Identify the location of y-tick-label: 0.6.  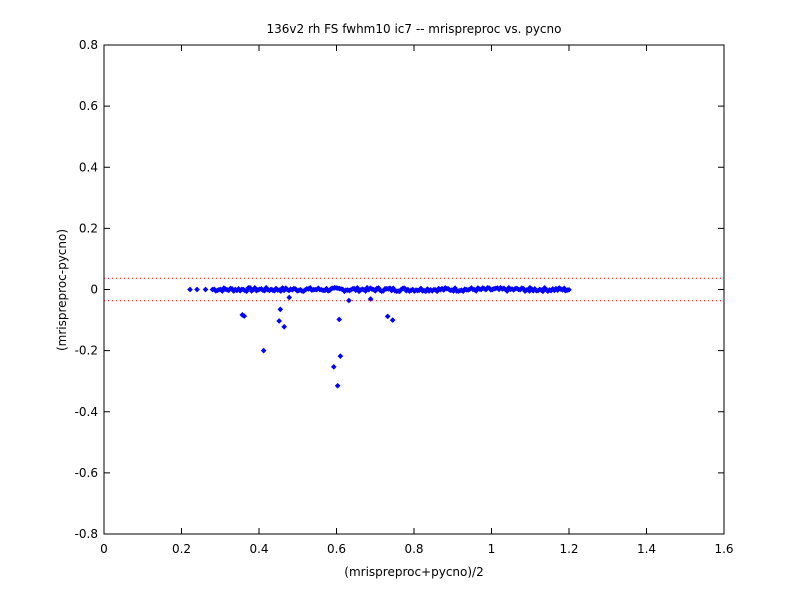
(88, 106).